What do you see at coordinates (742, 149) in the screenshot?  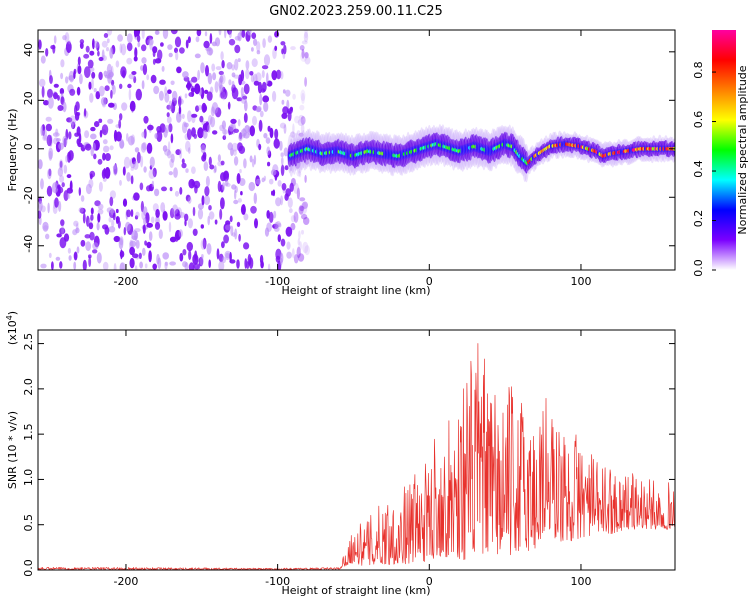 I see `colorbar-label: Normalized spectral amplitude` at bounding box center [742, 149].